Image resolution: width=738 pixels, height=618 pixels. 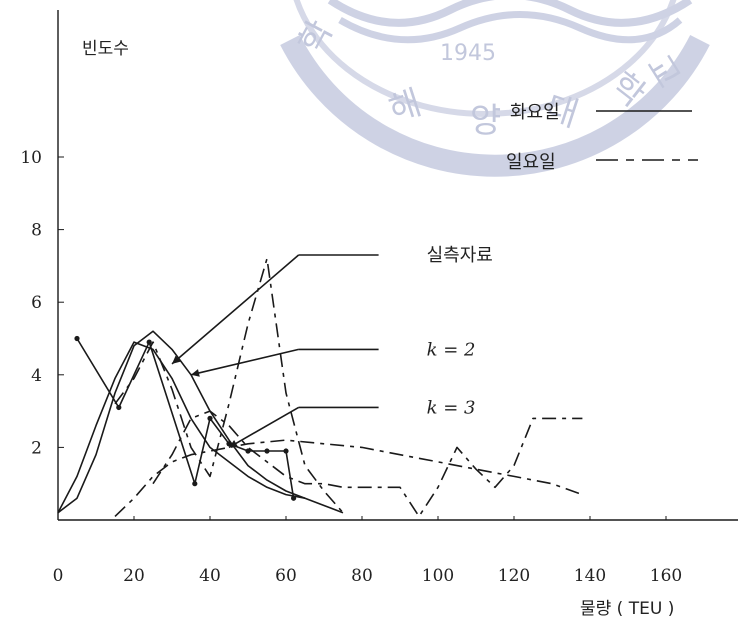 What do you see at coordinates (514, 576) in the screenshot?
I see `x-tick-label: 120` at bounding box center [514, 576].